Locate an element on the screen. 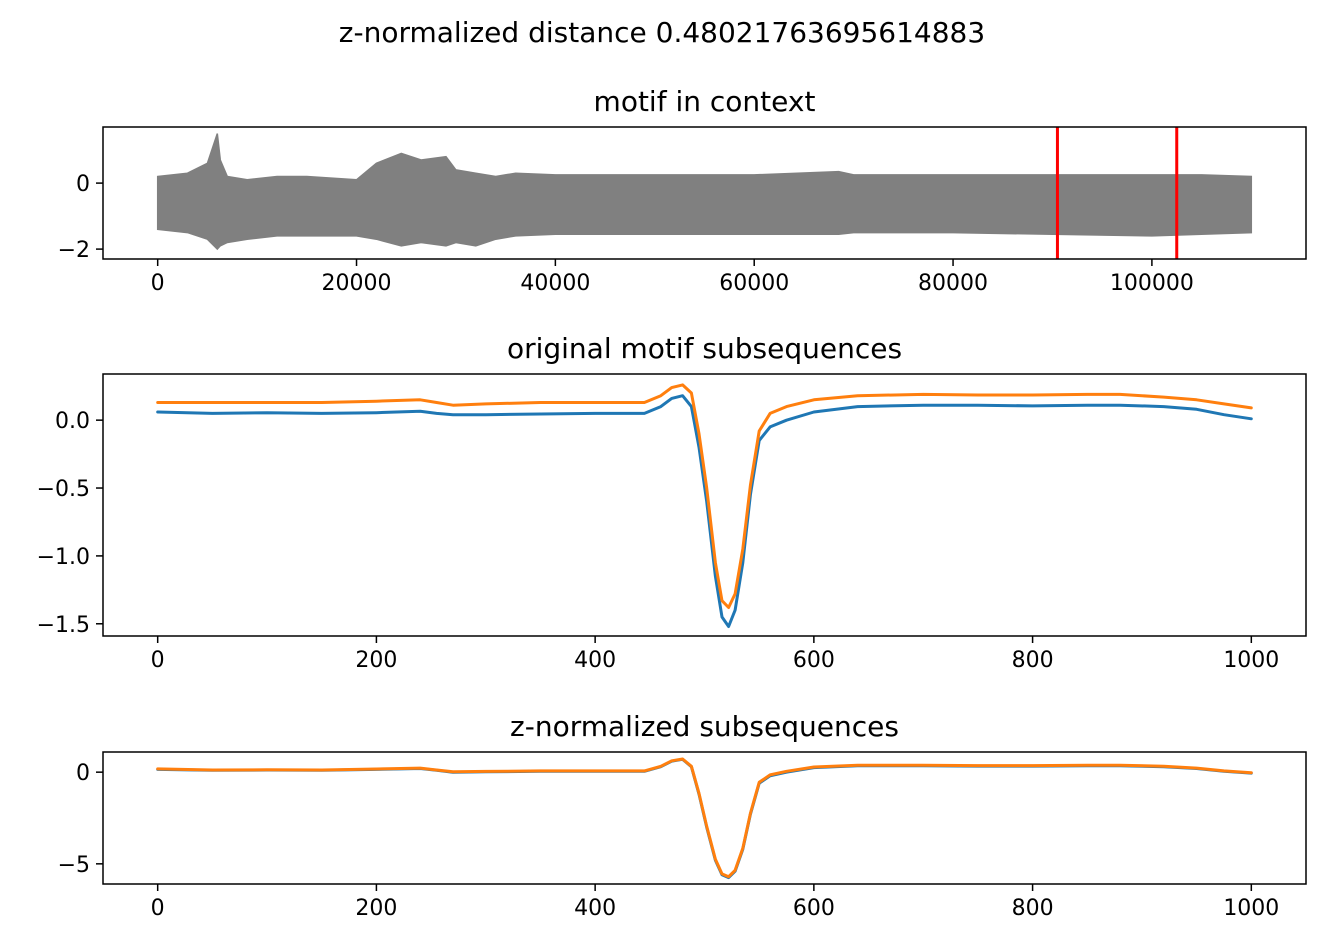 This screenshot has height=948, width=1324. original-ytick-label: 0.0 is located at coordinates (72, 421).